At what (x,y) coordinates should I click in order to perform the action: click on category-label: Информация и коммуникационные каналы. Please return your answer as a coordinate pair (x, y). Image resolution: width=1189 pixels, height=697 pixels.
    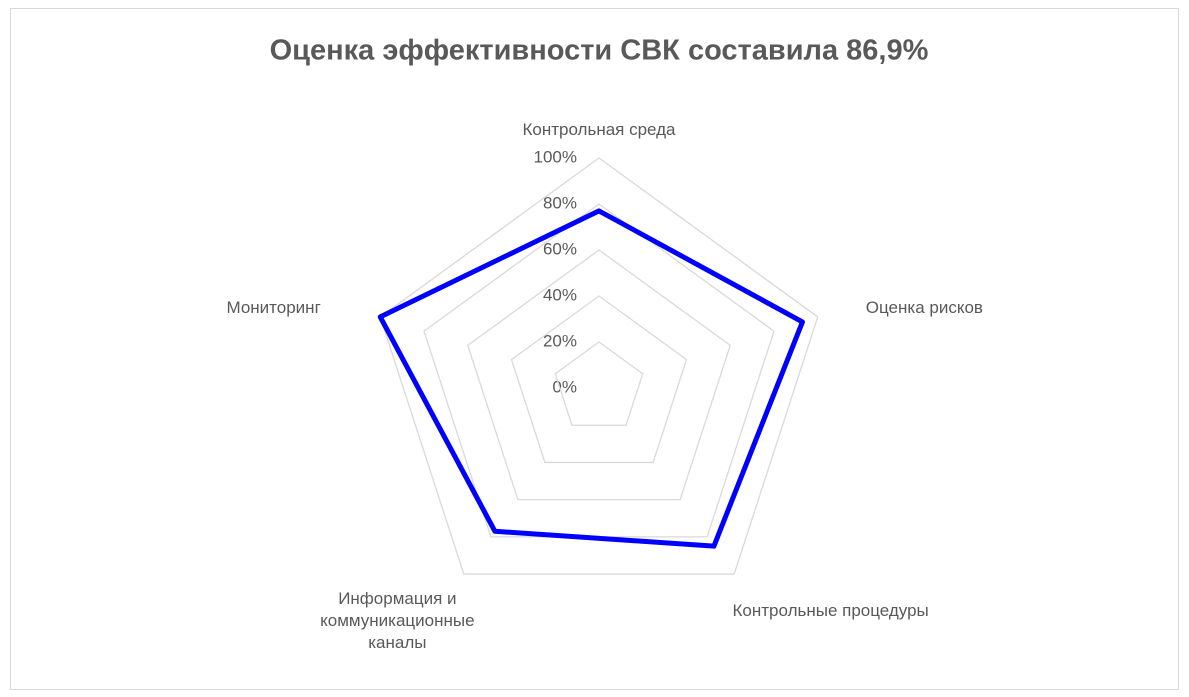
    Looking at the image, I should click on (397, 620).